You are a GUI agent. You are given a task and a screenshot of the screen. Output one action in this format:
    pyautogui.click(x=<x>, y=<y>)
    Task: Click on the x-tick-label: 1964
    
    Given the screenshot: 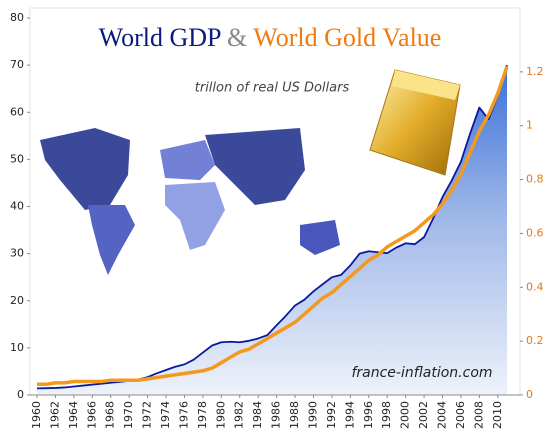 What is the action you would take?
    pyautogui.click(x=73, y=415)
    